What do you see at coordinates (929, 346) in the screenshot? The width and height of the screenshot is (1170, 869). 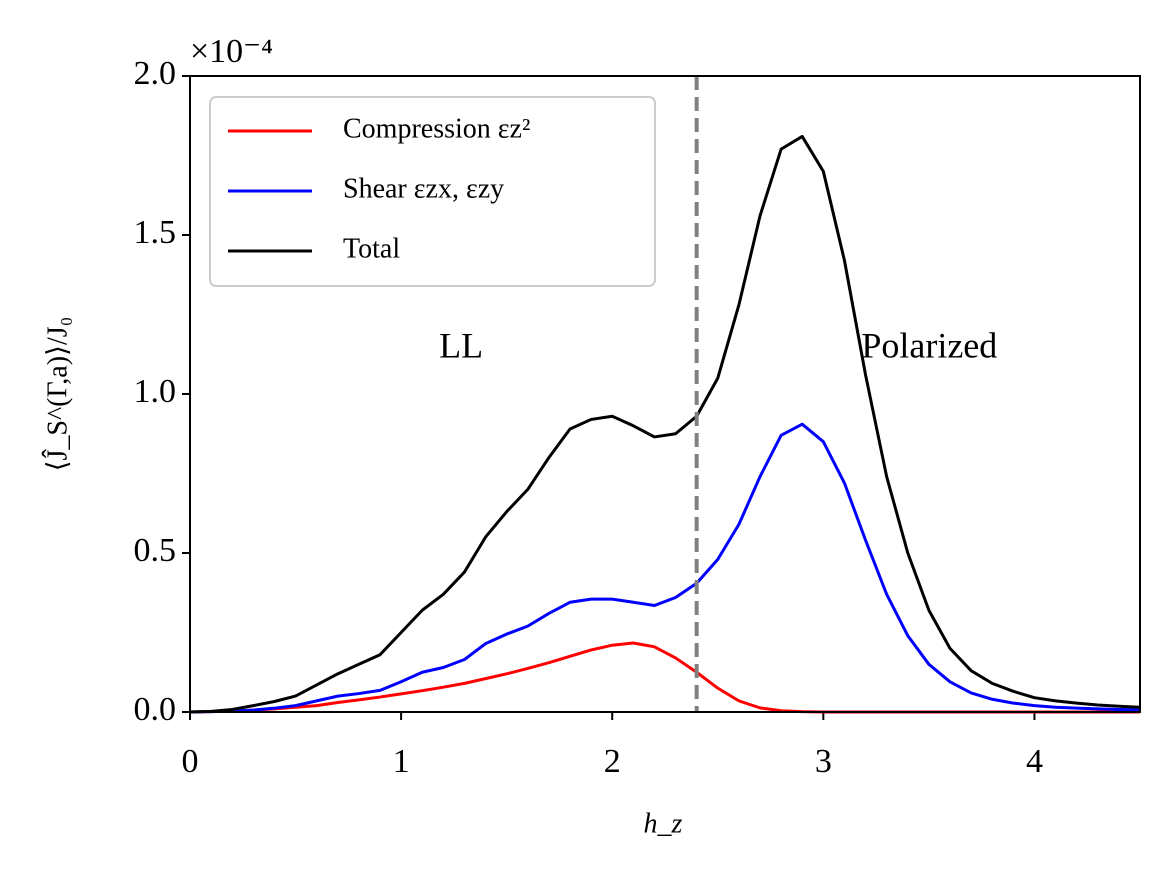 I see `annotation: Polarized` at bounding box center [929, 346].